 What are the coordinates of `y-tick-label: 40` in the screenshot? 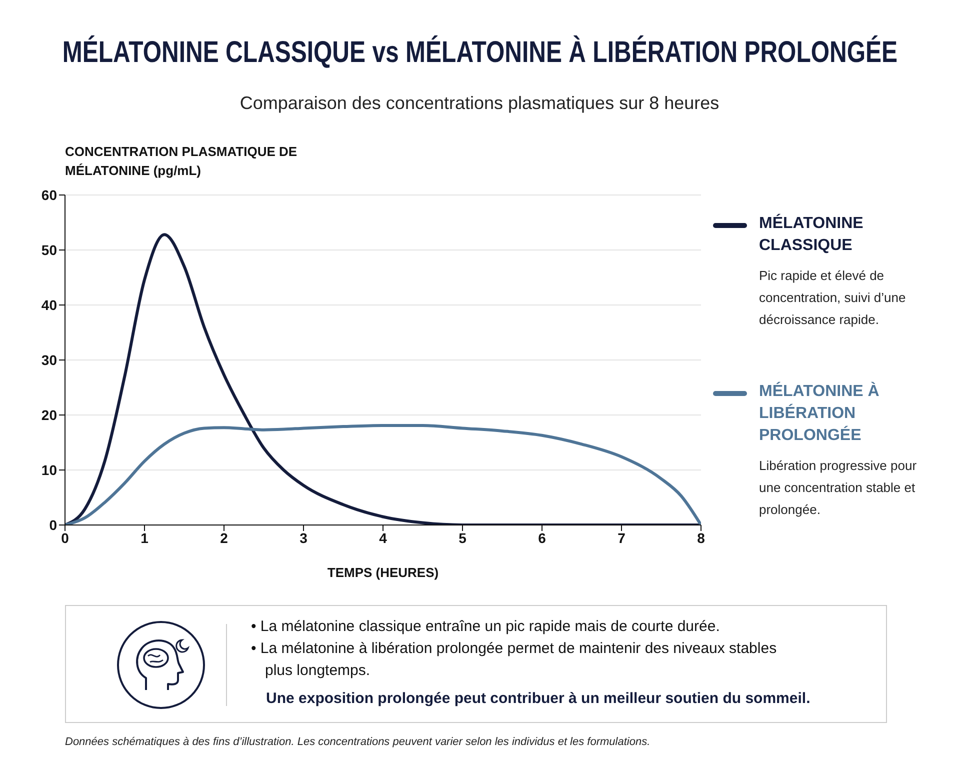 It's located at (49, 304).